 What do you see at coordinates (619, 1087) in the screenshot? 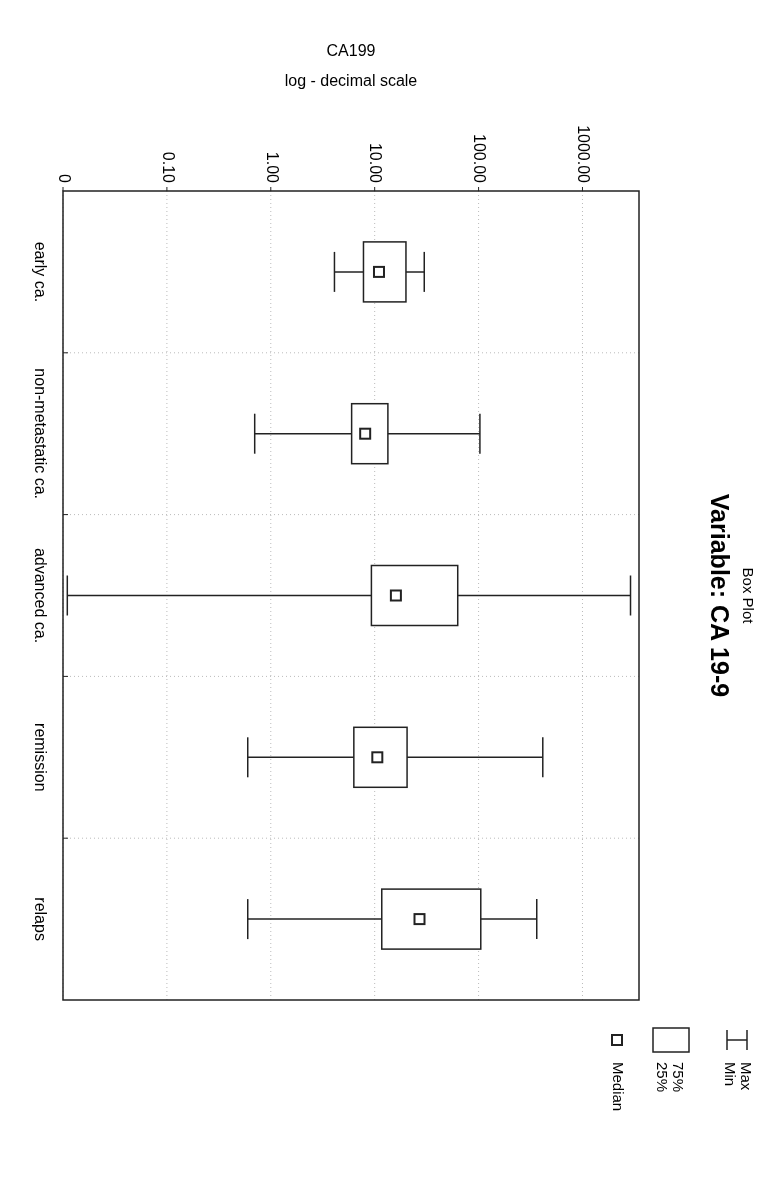
I see `text: Median` at bounding box center [619, 1087].